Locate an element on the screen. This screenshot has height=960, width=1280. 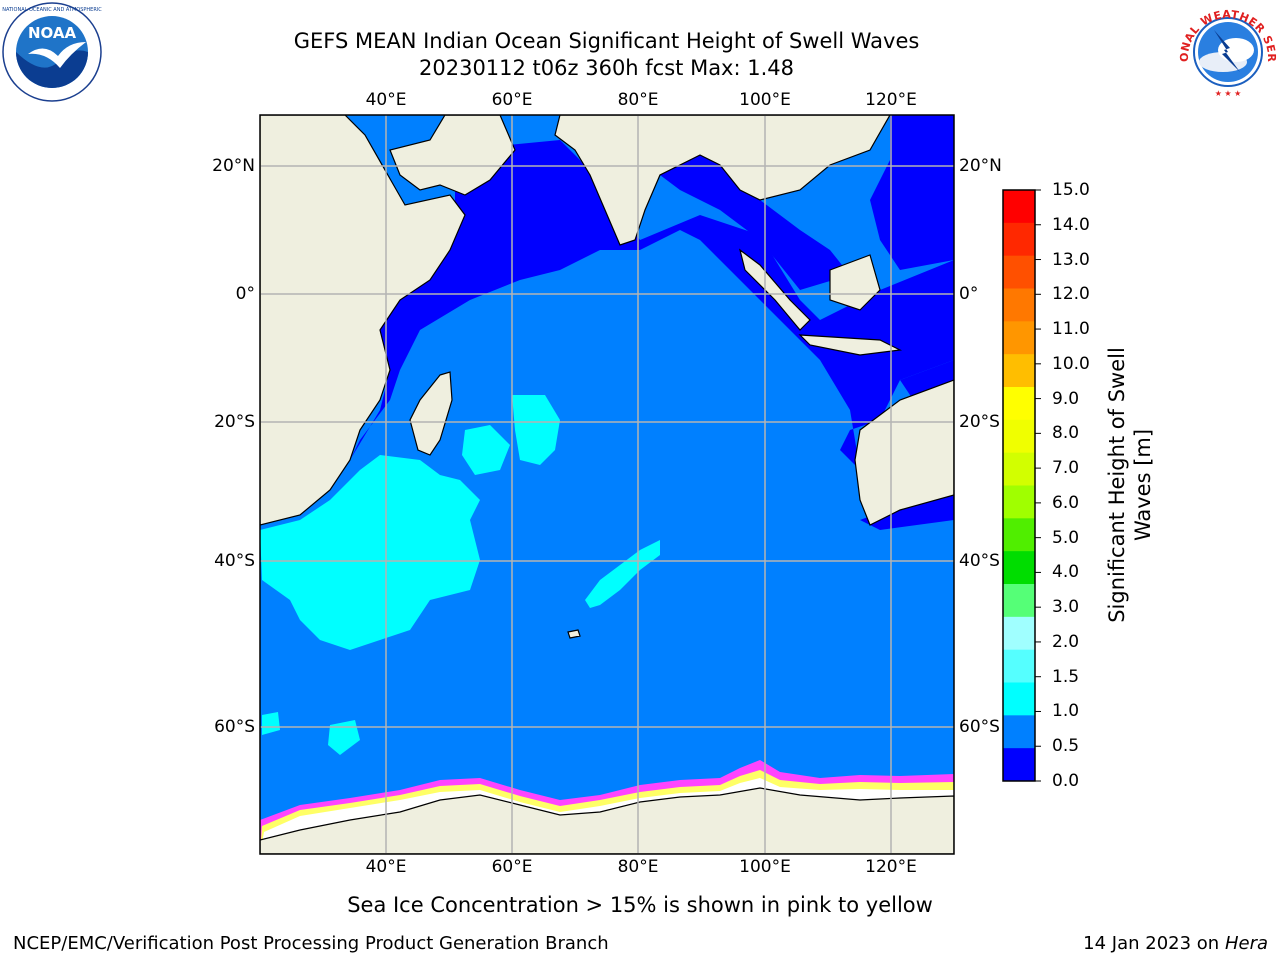
colorbar-border is located at coordinates (1019, 485).